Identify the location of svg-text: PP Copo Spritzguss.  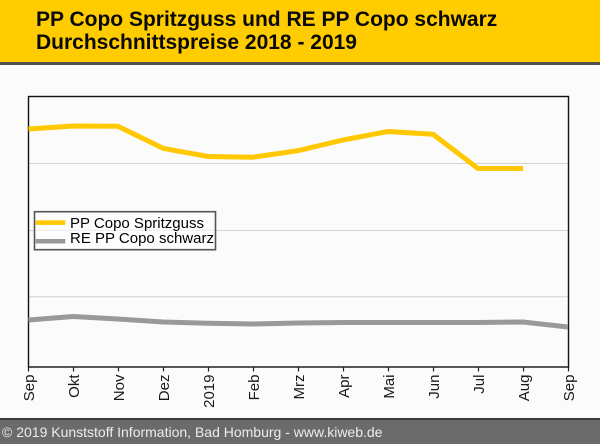
(137, 223).